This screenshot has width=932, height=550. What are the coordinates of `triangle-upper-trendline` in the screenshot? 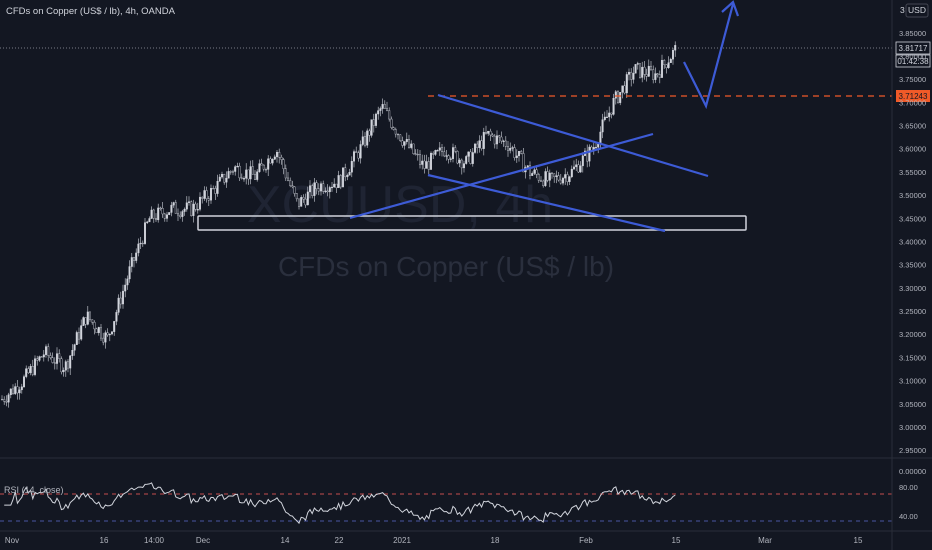 It's located at (573, 135).